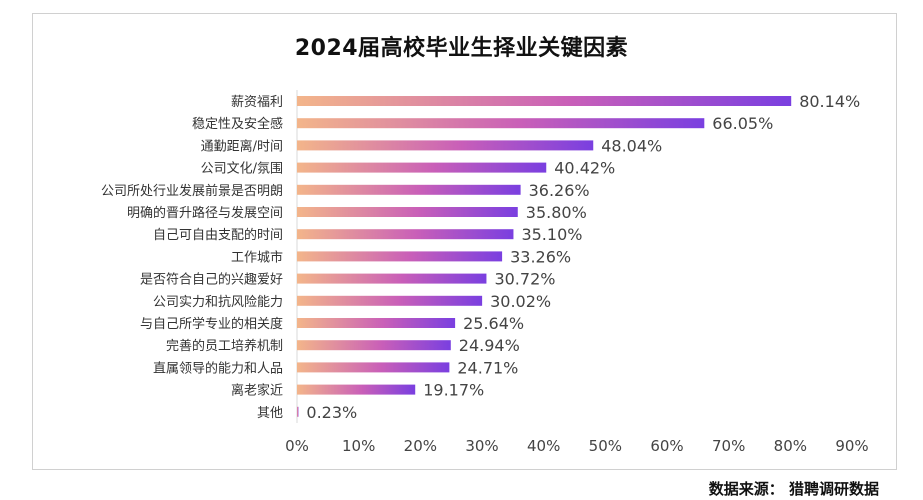 This screenshot has width=923, height=500. I want to click on value-label: 30.72%, so click(524, 279).